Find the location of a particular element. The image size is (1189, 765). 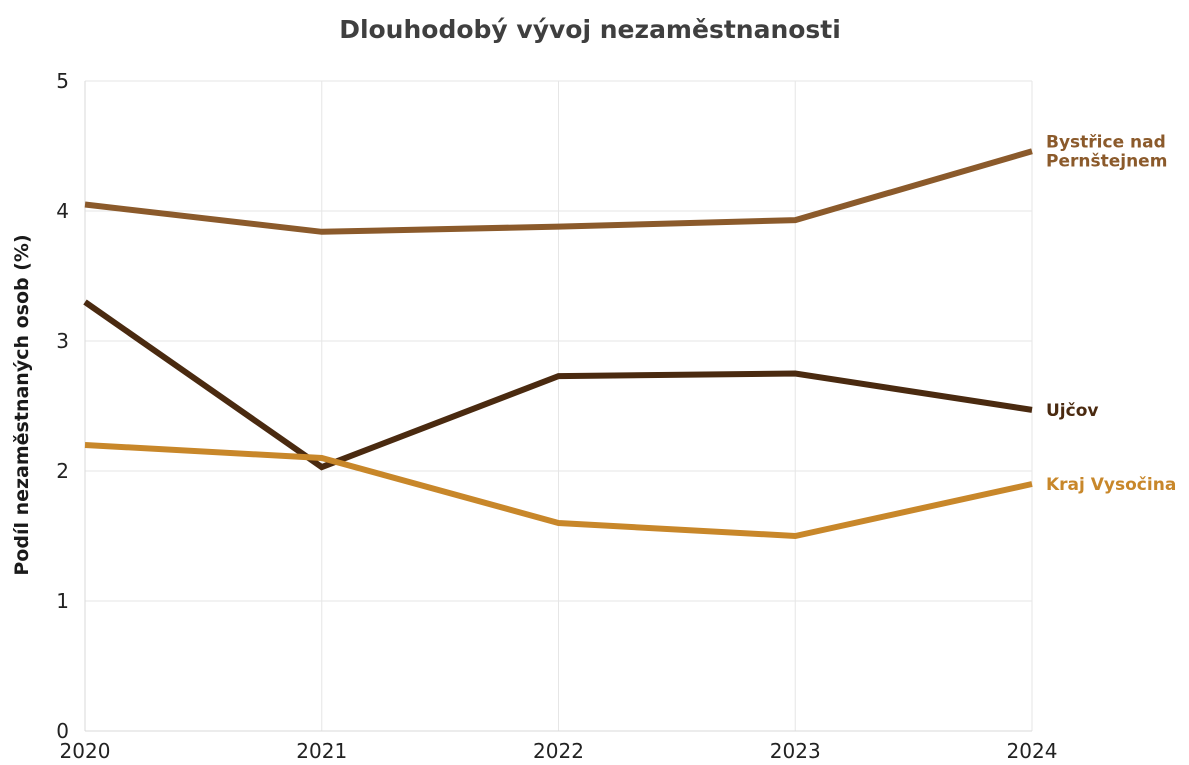

series-label-line: Ujčov is located at coordinates (1072, 411).